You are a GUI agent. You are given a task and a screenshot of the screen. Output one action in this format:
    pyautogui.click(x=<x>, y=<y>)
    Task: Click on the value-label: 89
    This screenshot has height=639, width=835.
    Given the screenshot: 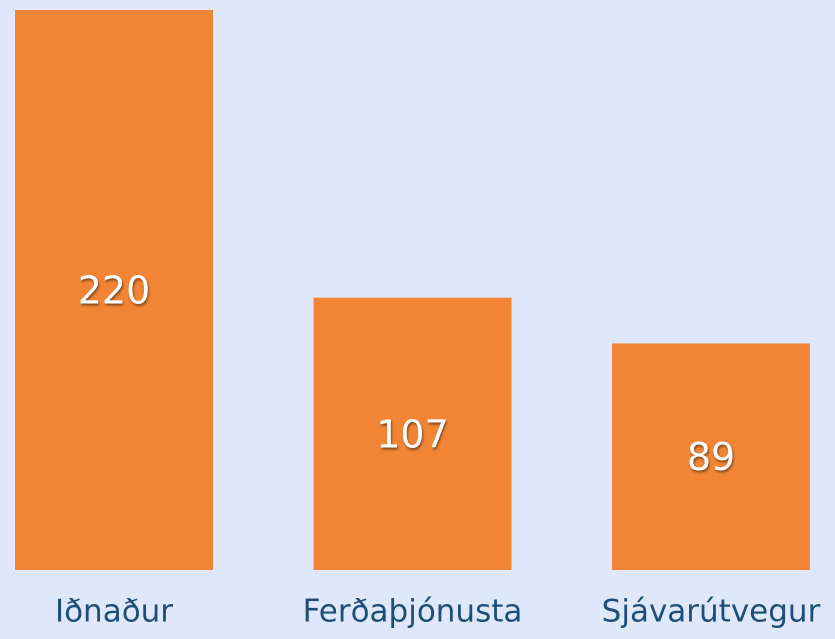 What is the action you would take?
    pyautogui.click(x=711, y=457)
    